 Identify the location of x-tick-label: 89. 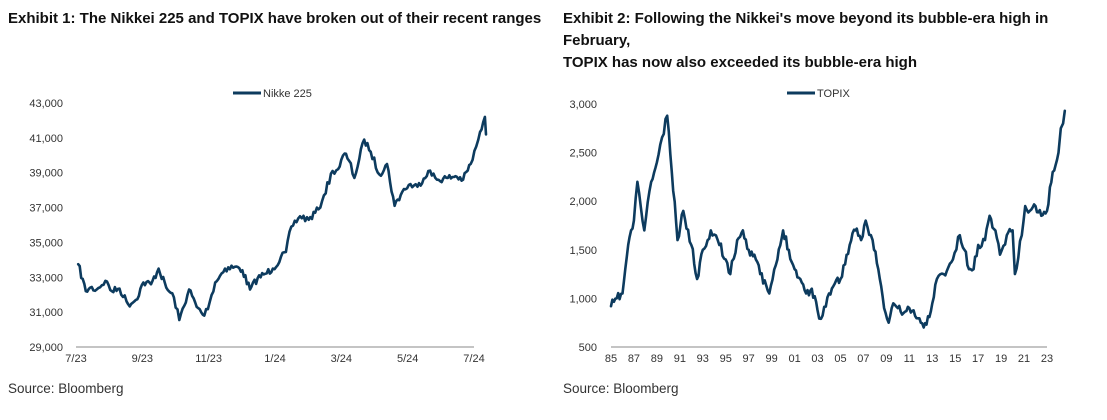
(657, 359).